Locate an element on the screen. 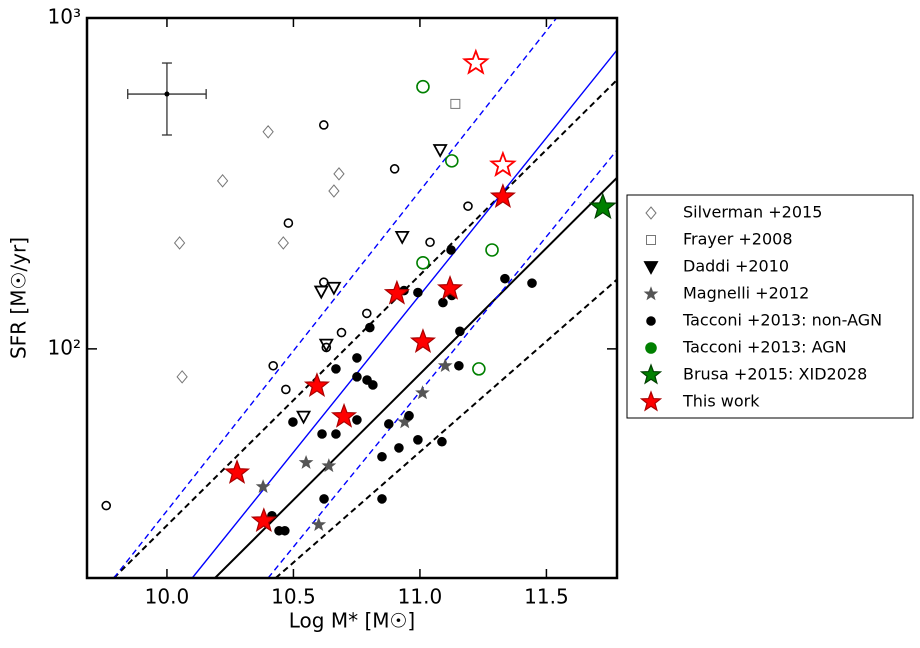 The height and width of the screenshot is (648, 920). x-tick-label: 10.5 is located at coordinates (293, 597).